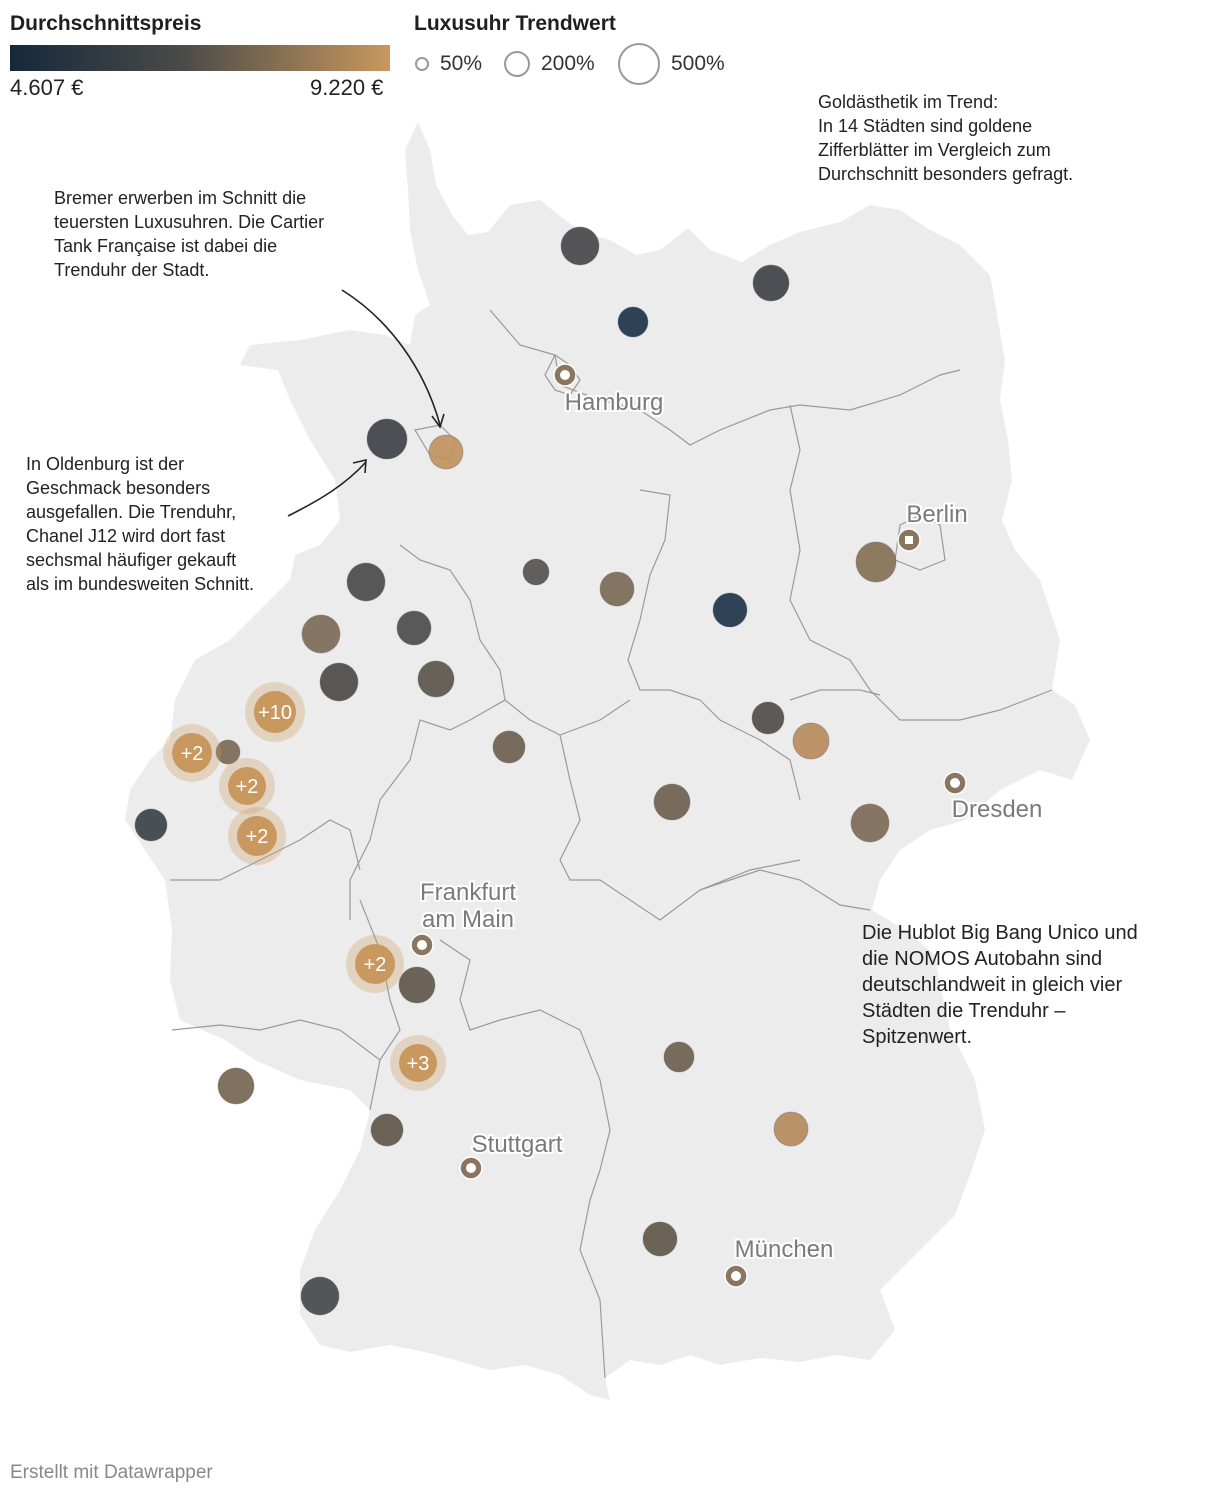 The image size is (1220, 1498). I want to click on color-gradient-bar, so click(200, 58).